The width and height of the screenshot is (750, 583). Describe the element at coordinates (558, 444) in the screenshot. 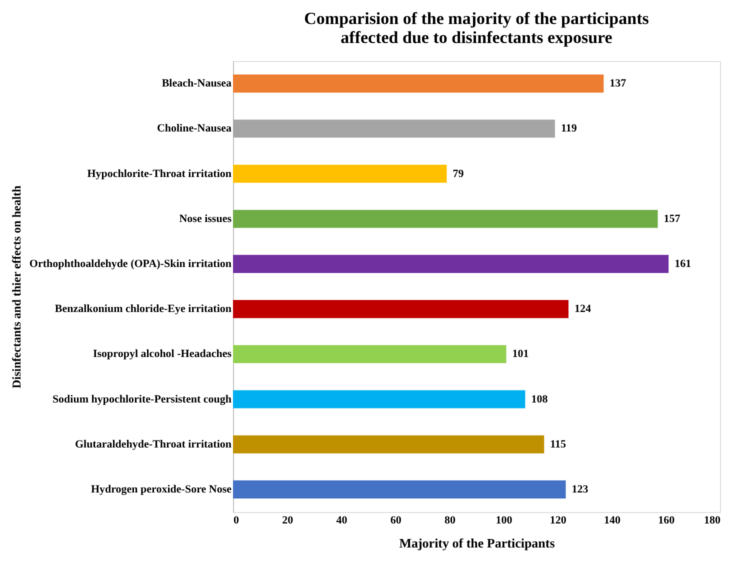

I see `data-label: 115` at that location.